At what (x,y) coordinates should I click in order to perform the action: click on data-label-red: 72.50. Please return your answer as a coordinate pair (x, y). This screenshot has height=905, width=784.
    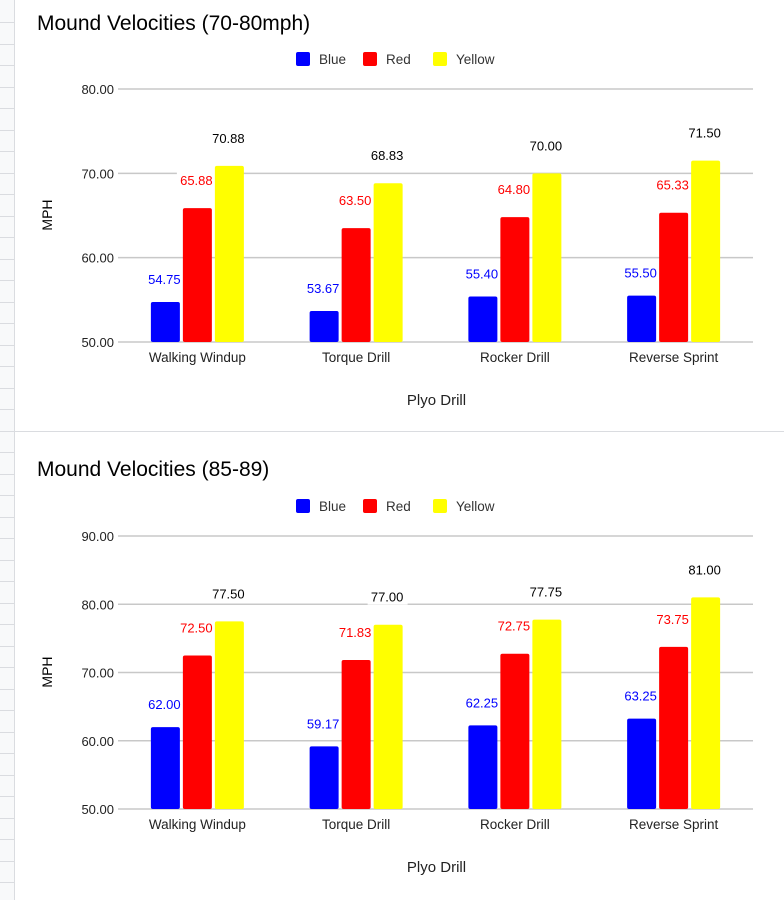
    Looking at the image, I should click on (196, 627).